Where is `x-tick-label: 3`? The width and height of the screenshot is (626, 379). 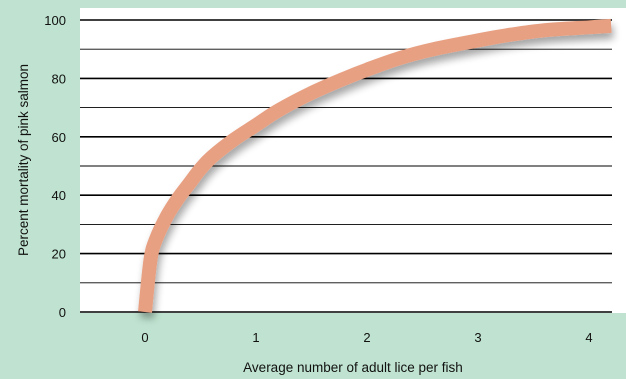
x-tick-label: 3 is located at coordinates (477, 337).